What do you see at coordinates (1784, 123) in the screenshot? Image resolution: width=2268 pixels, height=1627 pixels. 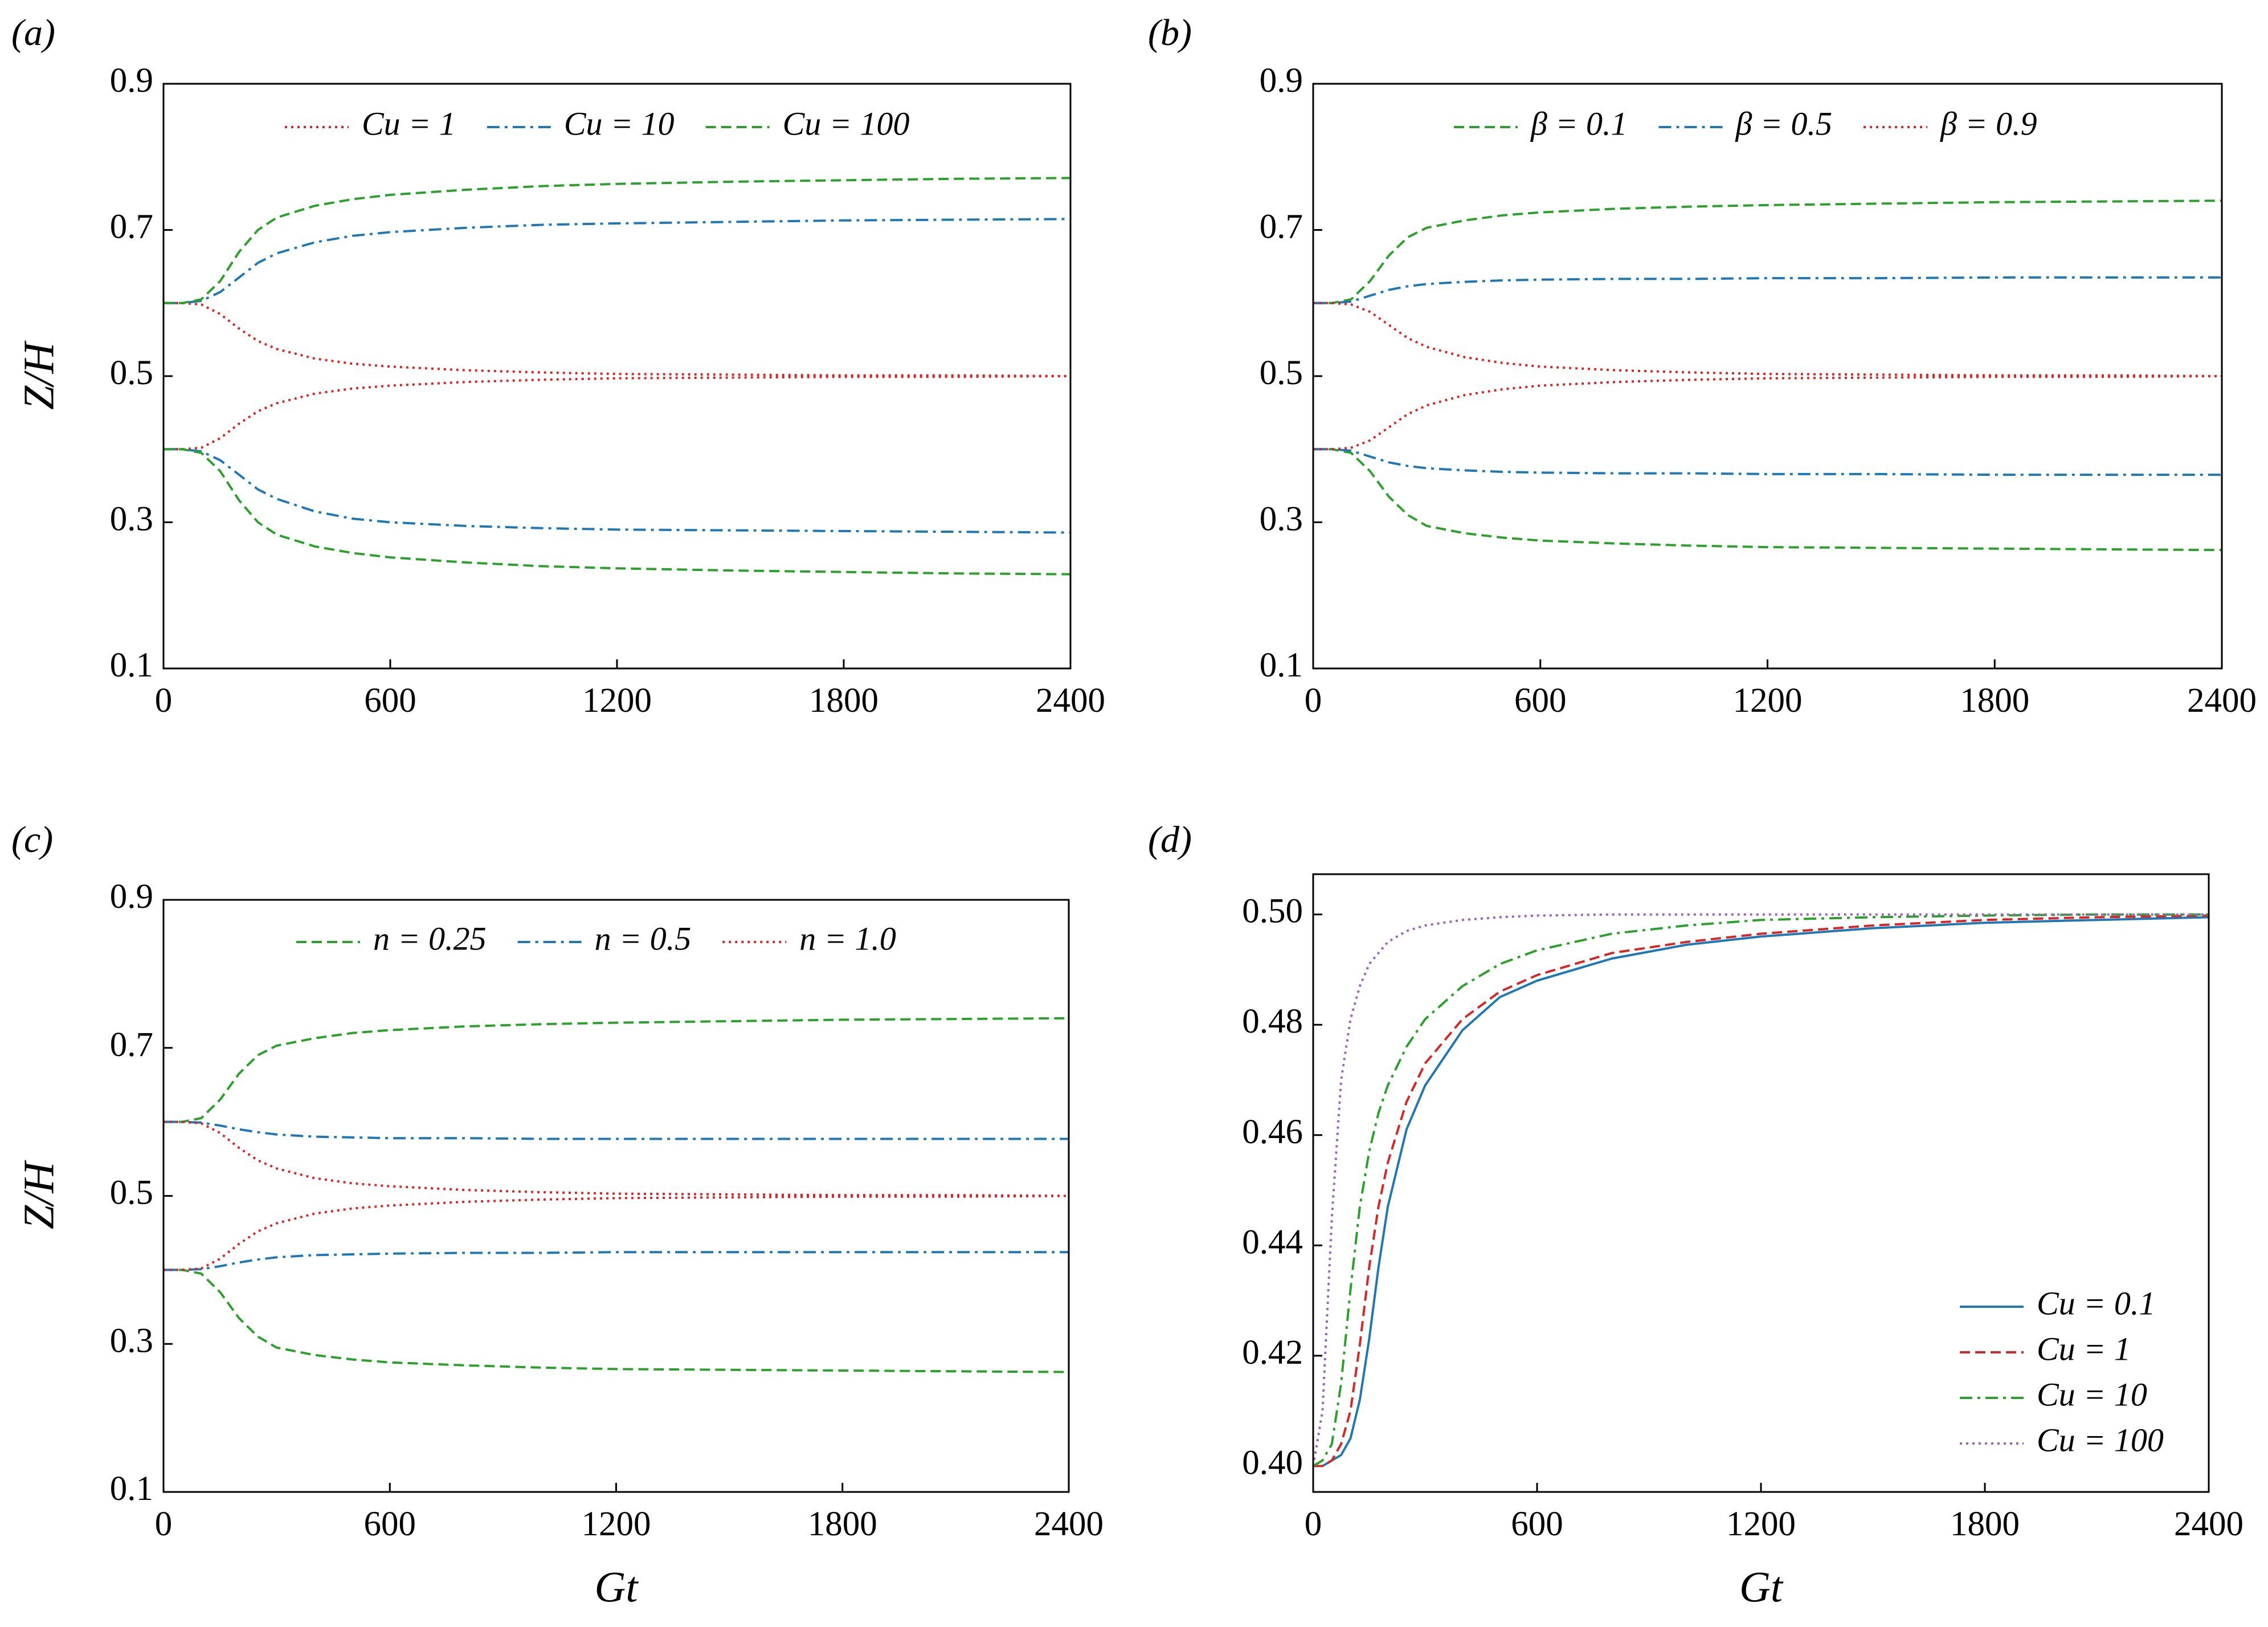 I see `legend-label: β = 0.5` at bounding box center [1784, 123].